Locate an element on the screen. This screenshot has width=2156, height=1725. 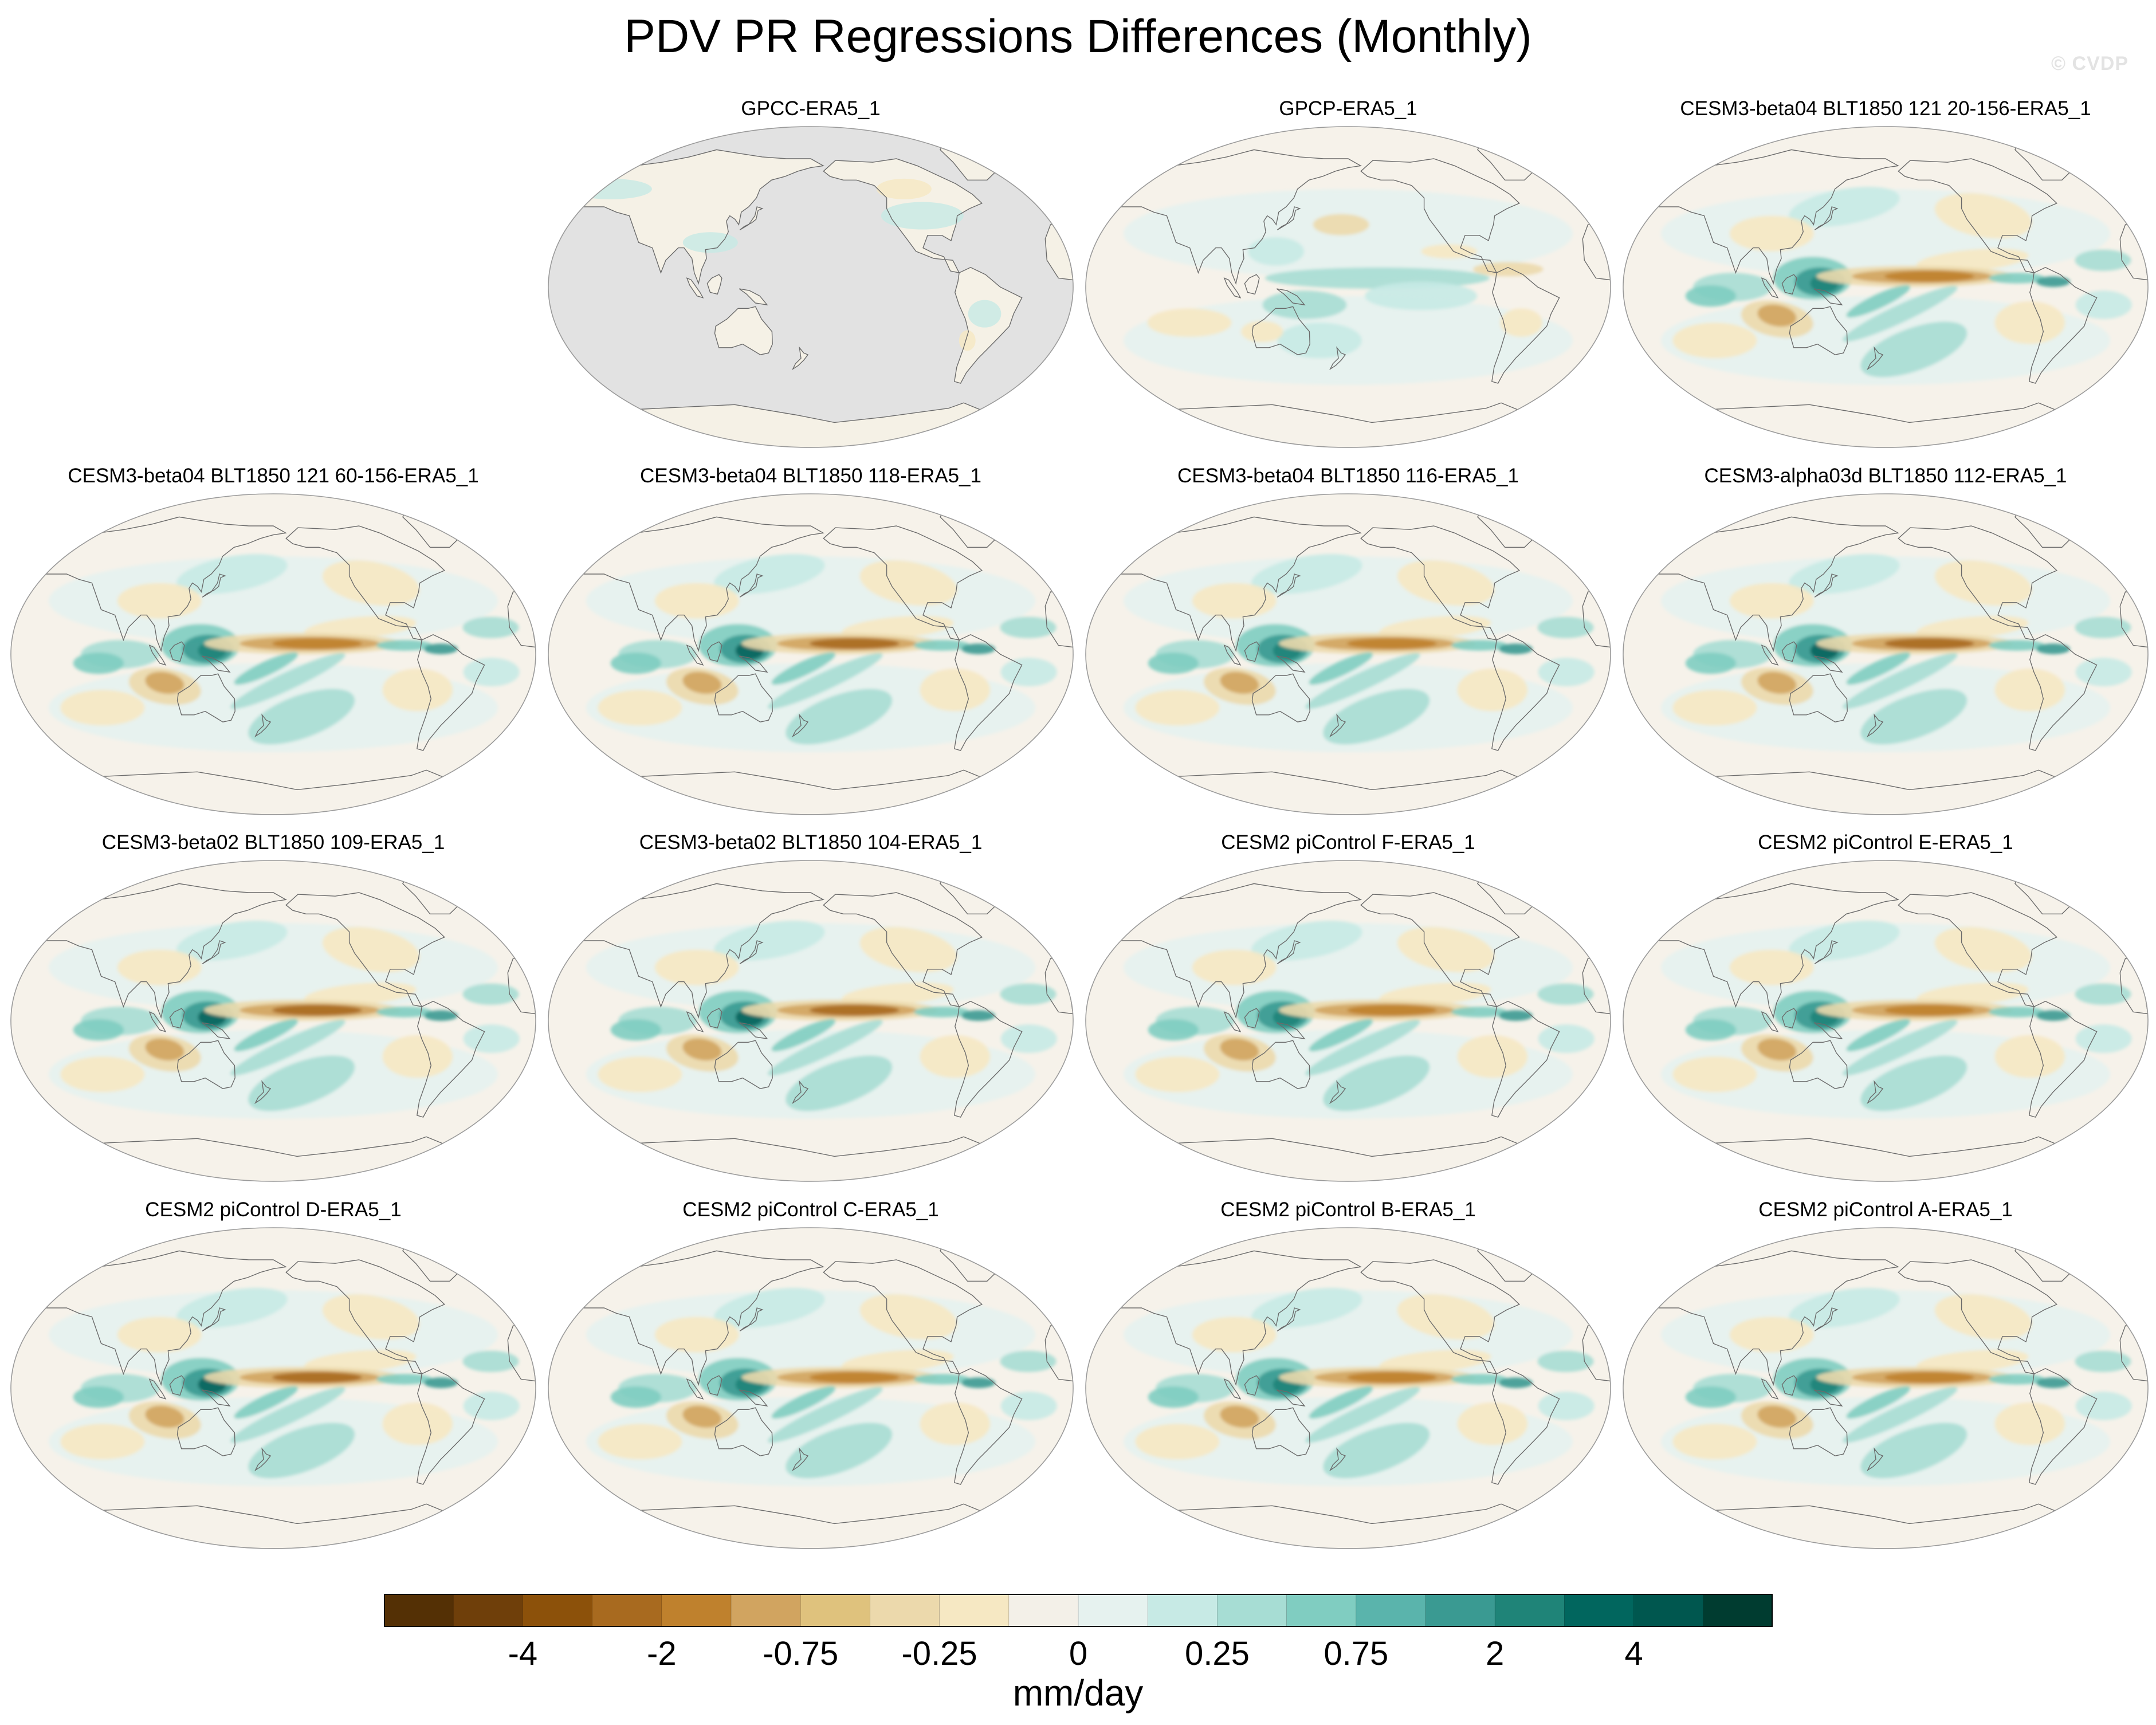
map-panel: CESM2 piControl B-ERA5_1 is located at coordinates (1348, 1376).